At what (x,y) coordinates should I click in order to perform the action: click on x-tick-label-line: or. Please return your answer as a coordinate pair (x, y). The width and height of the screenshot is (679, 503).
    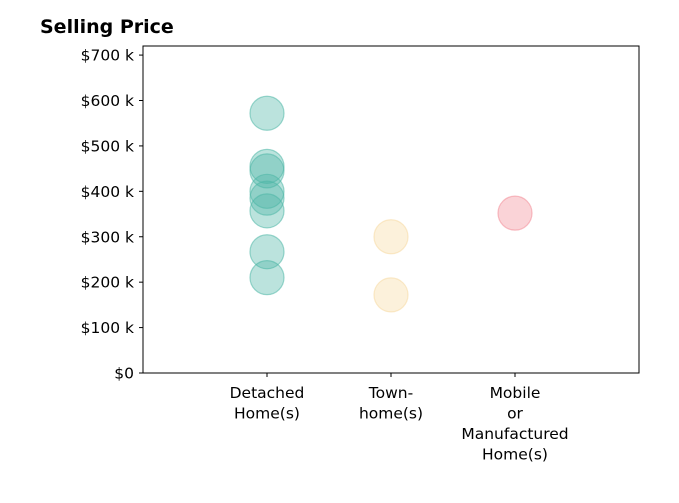
    Looking at the image, I should click on (515, 414).